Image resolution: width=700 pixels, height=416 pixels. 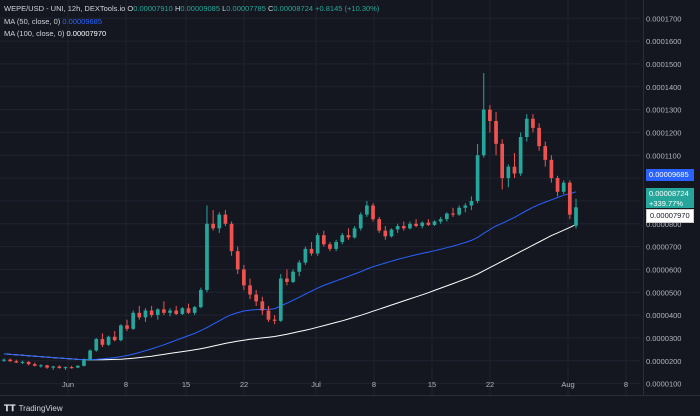 I want to click on symbol-title: WEPE/USD - UNI, 12h, DEXTools.io, so click(x=65, y=8).